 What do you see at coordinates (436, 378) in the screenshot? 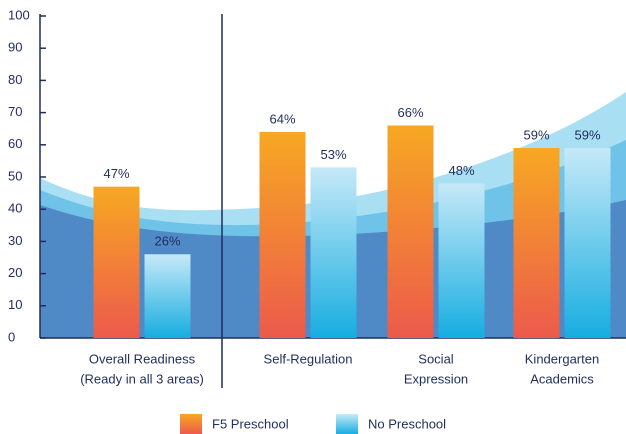
I see `x-tick-label: Expression` at bounding box center [436, 378].